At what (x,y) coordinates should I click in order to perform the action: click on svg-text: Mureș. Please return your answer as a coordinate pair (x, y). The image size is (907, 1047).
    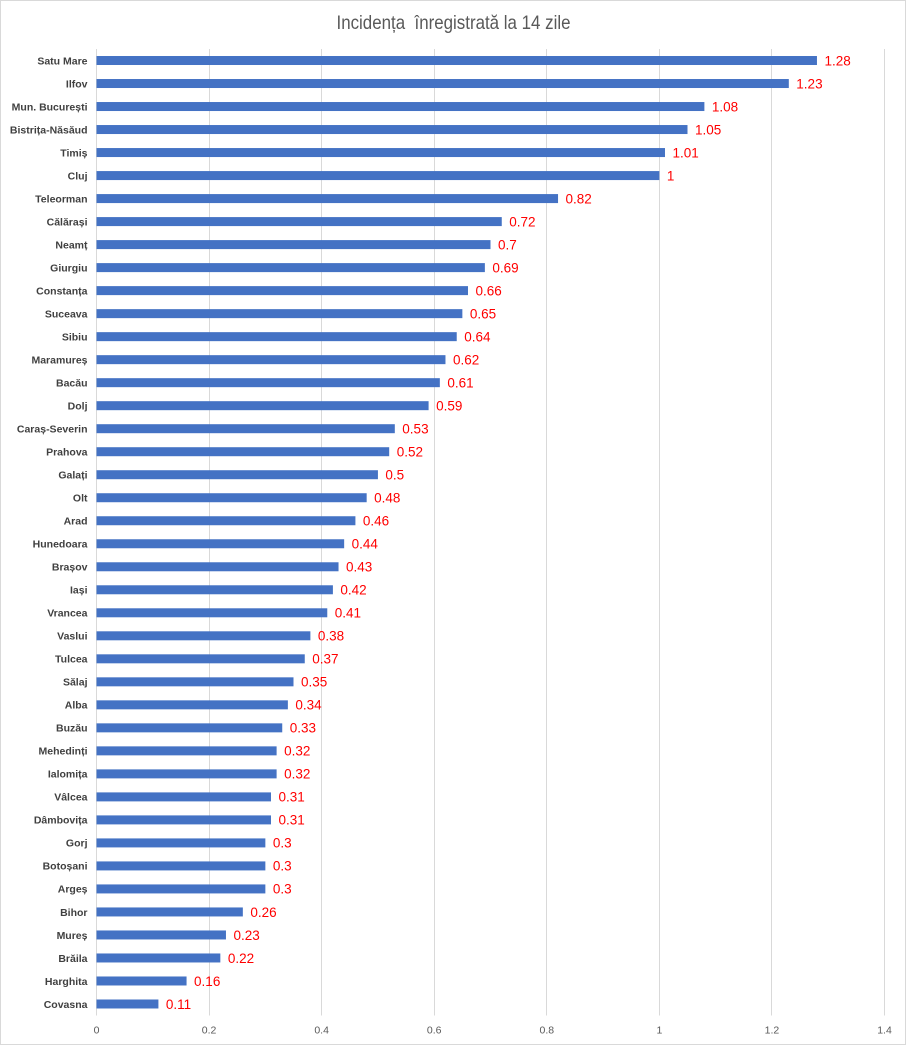
    Looking at the image, I should click on (72, 936).